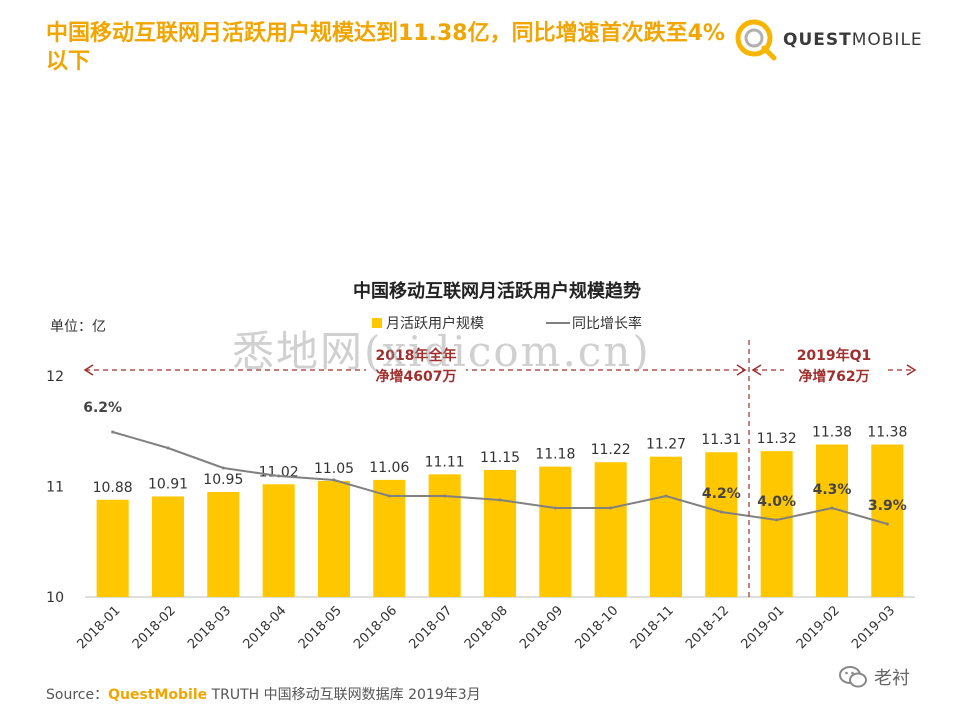  Describe the element at coordinates (158, 695) in the screenshot. I see `source-brand: QuestMobile` at that location.